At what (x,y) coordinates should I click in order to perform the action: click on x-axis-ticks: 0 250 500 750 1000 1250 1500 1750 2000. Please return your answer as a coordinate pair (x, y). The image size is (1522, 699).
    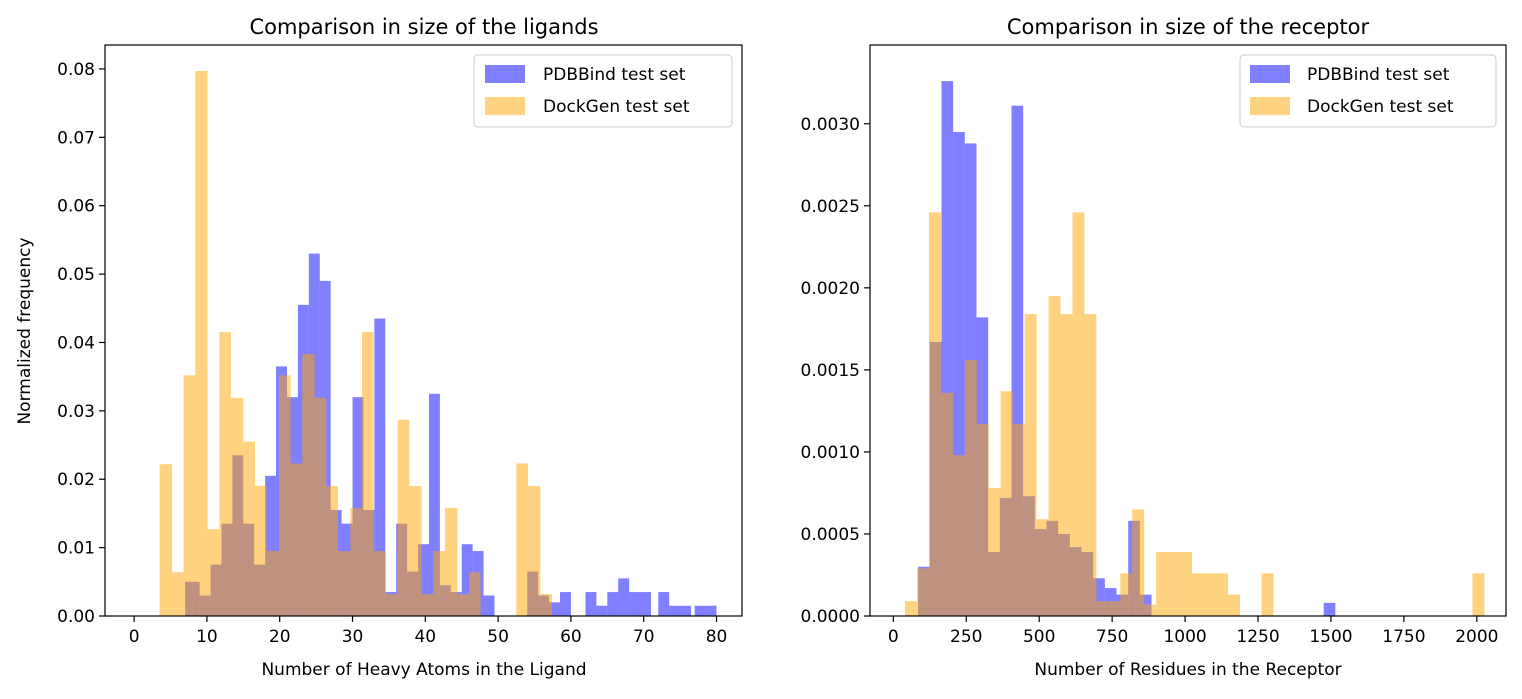
    Looking at the image, I should click on (1193, 631).